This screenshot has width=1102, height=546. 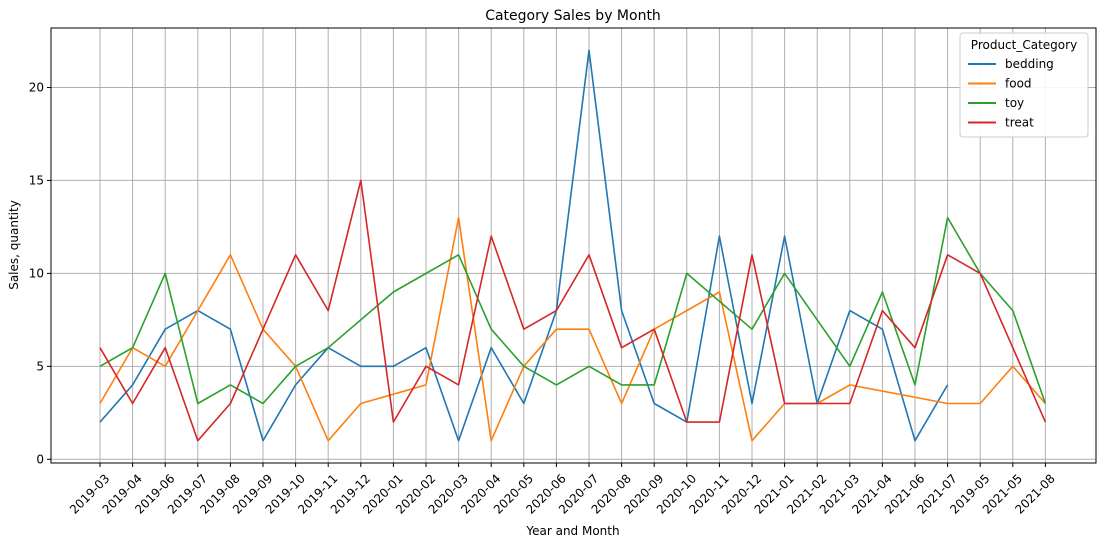 I want to click on legend-box, so click(x=1024, y=85).